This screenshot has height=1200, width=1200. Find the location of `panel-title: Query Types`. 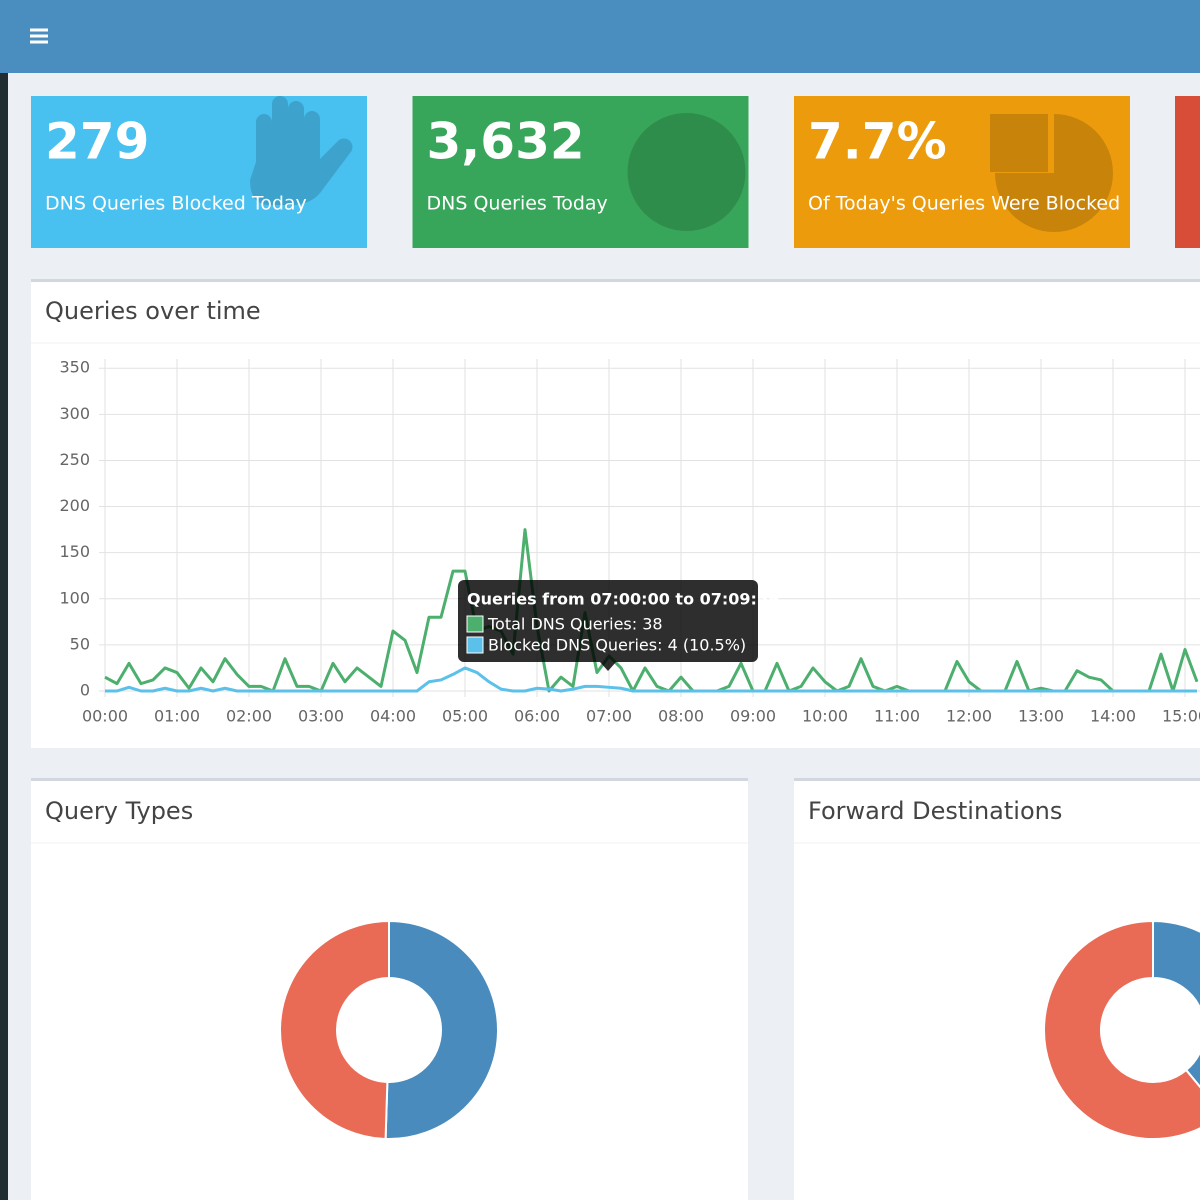

panel-title: Query Types is located at coordinates (119, 811).